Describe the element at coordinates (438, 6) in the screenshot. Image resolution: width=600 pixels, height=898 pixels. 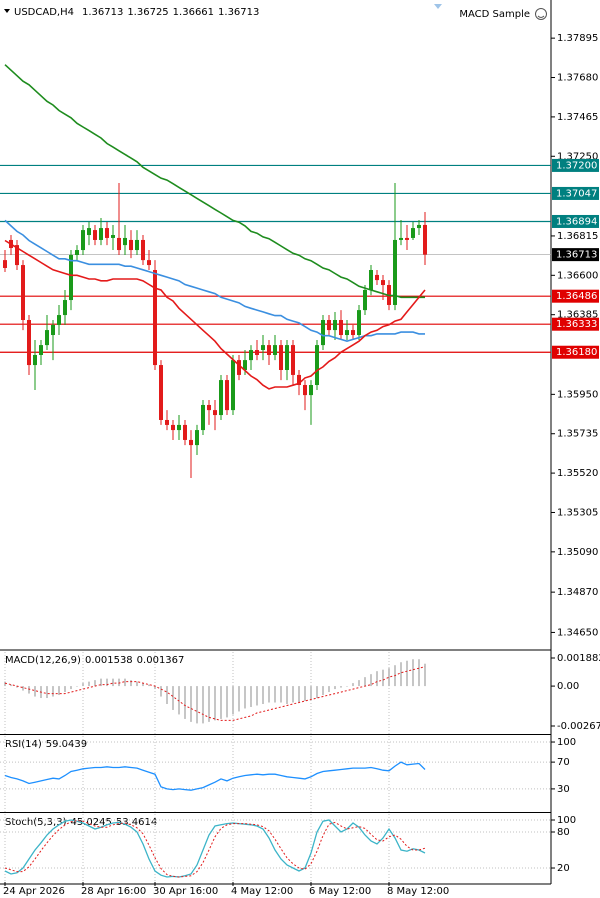
I see `scroll-marker` at that location.